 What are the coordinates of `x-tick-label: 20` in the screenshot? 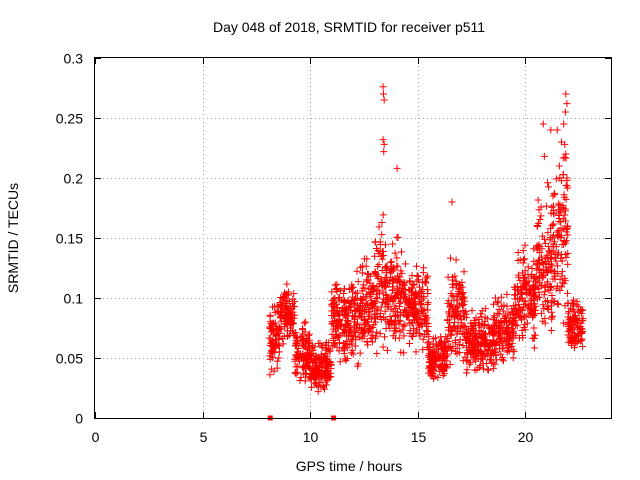 It's located at (526, 437).